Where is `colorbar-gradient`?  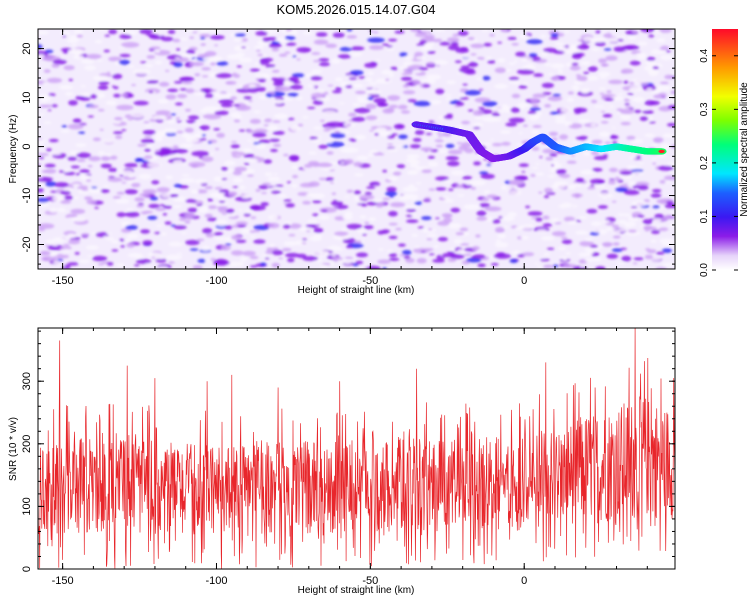
colorbar-gradient is located at coordinates (725, 149).